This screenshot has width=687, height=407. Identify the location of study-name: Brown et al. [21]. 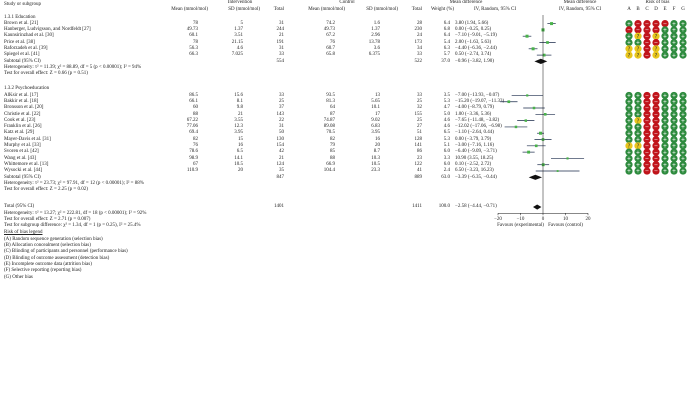
(21, 23).